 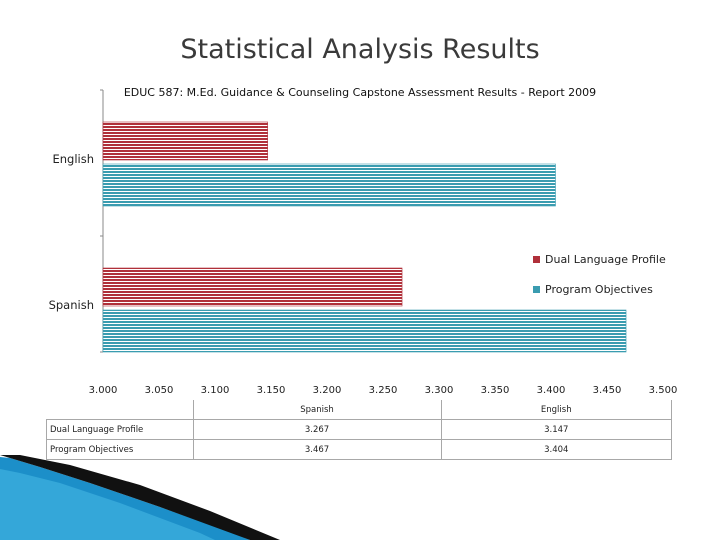 I want to click on decorative-swoosh, so click(x=140, y=497).